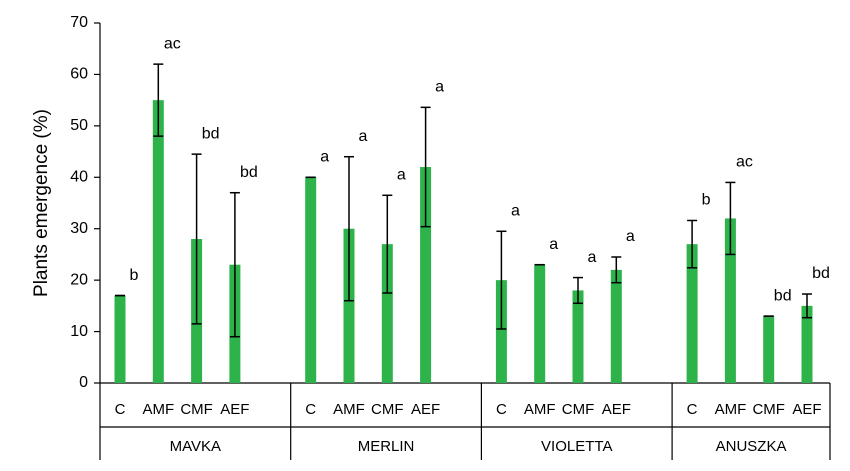 The width and height of the screenshot is (850, 471). Describe the element at coordinates (751, 446) in the screenshot. I see `group-label: ANUSZKA` at that location.